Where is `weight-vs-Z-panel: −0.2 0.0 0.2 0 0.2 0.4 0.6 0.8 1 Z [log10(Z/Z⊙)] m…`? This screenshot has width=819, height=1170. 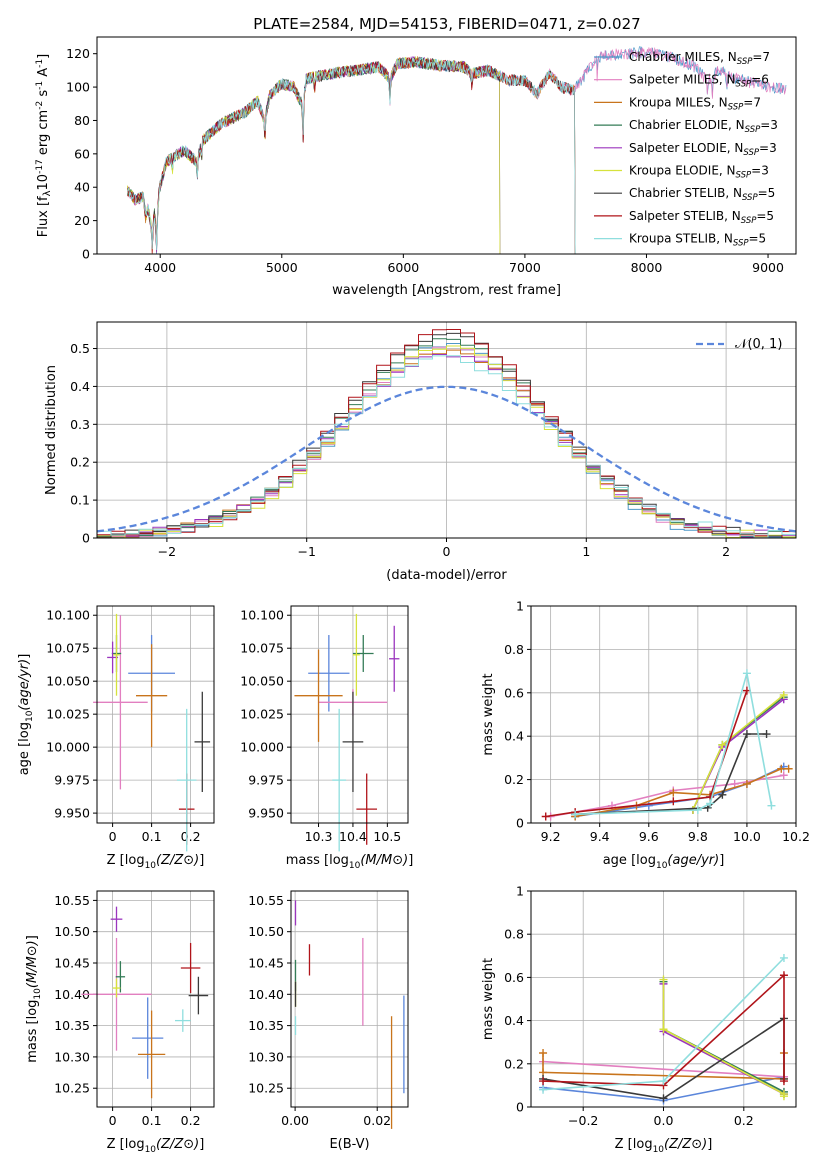
weight-vs-Z-panel: −0.2 0.0 0.2 0 0.2 0.4 0.6 0.8 1 Z [log10(Z/Z⊙)] m… is located at coordinates (639, 1019).